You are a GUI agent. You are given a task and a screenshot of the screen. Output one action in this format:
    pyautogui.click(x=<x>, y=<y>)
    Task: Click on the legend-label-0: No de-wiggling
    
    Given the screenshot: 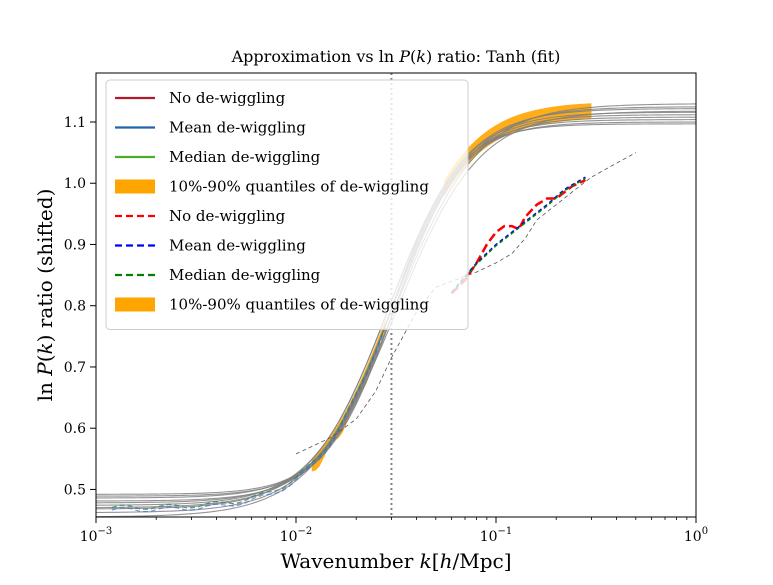 What is the action you would take?
    pyautogui.click(x=227, y=98)
    